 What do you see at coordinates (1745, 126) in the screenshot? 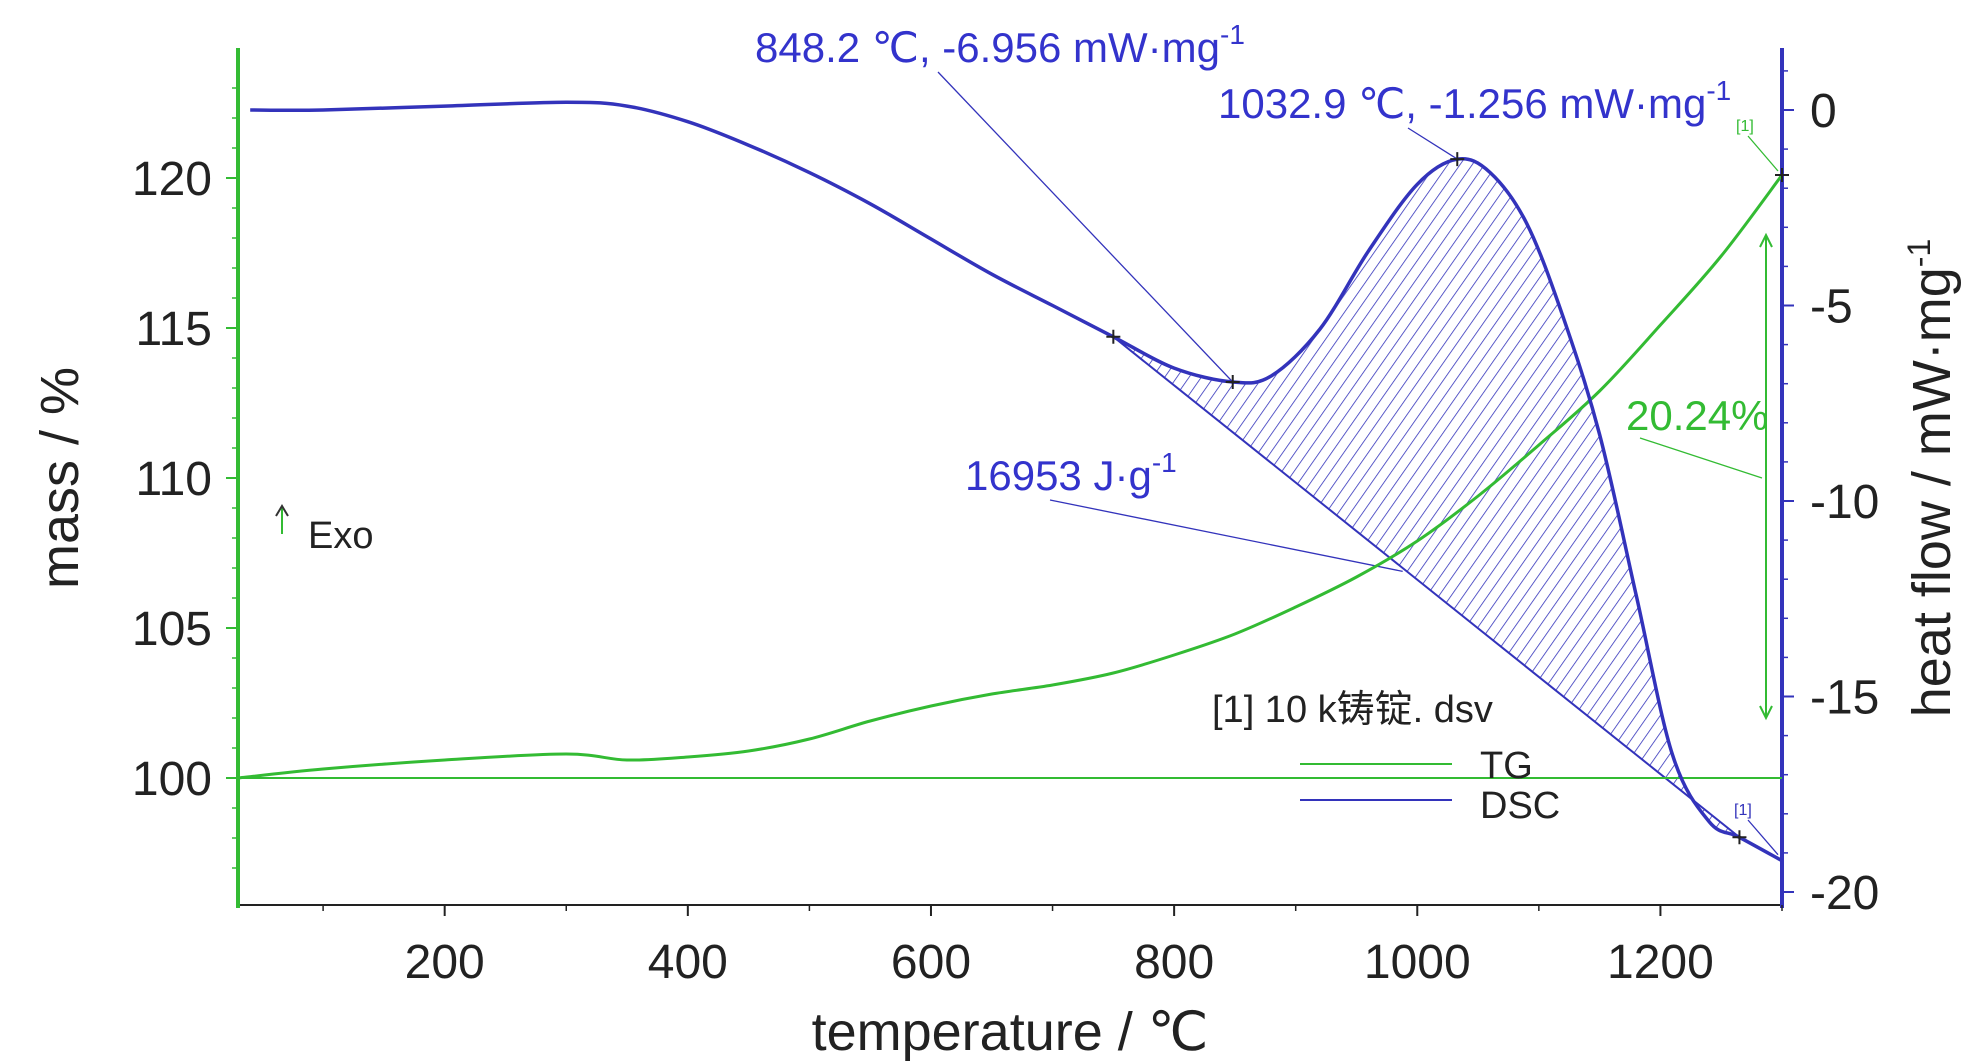
I see `marker-tg-label: [1]` at bounding box center [1745, 126].